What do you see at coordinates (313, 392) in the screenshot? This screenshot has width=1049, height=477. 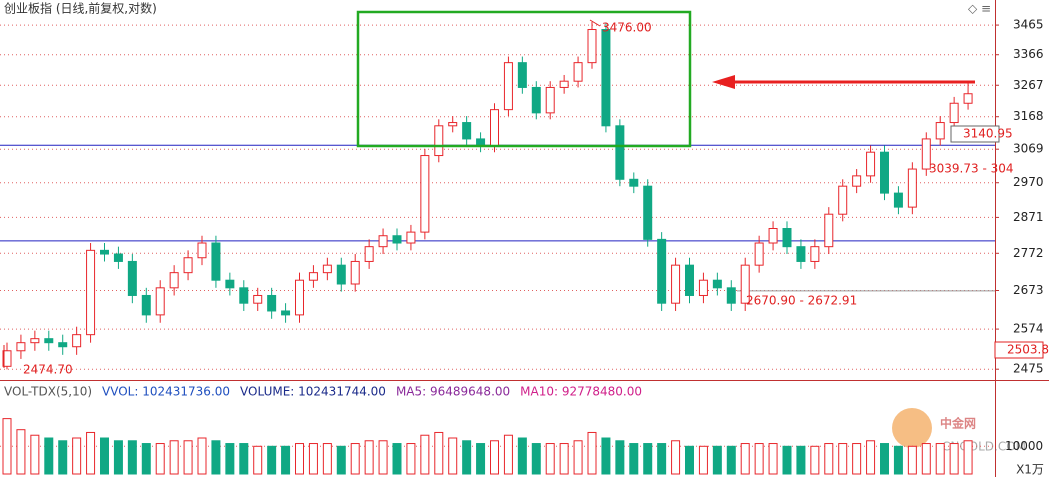 I see `volume-header: VOLUME: 102431744.00` at bounding box center [313, 392].